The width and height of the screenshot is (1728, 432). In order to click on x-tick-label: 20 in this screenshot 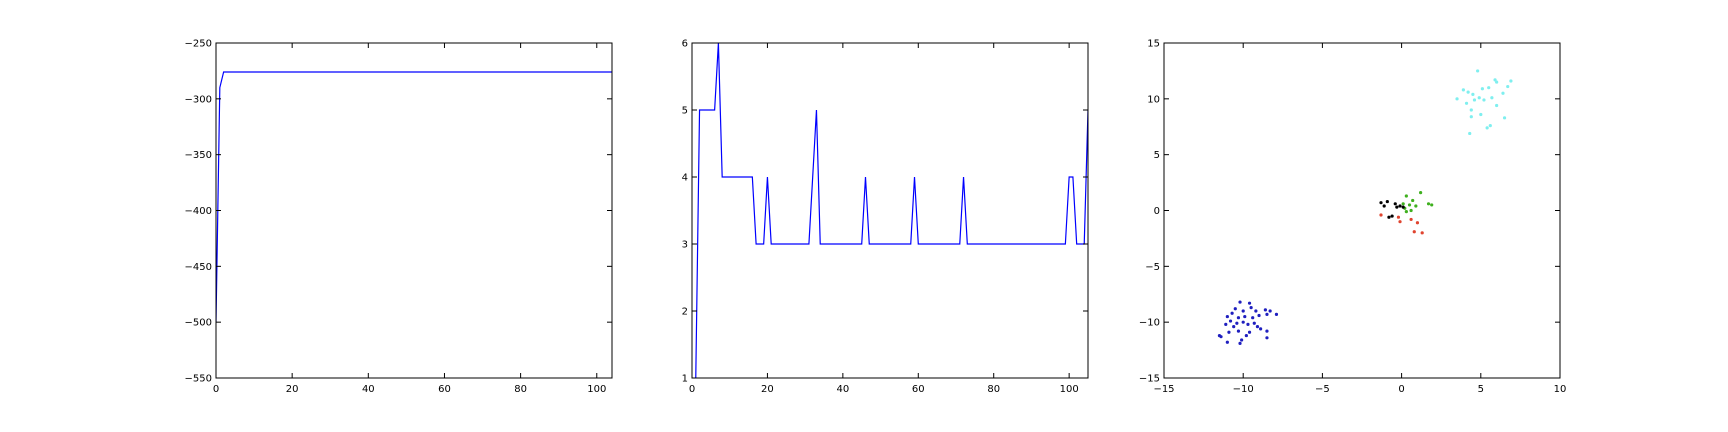, I will do `click(767, 389)`.